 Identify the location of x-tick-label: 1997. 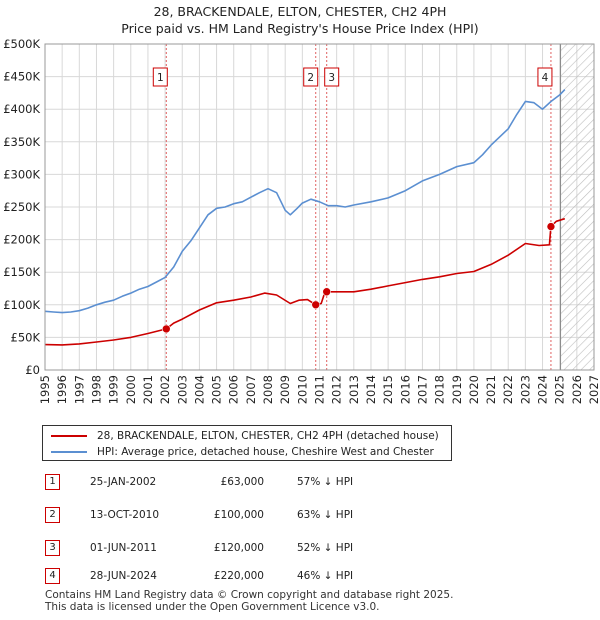
(79, 389).